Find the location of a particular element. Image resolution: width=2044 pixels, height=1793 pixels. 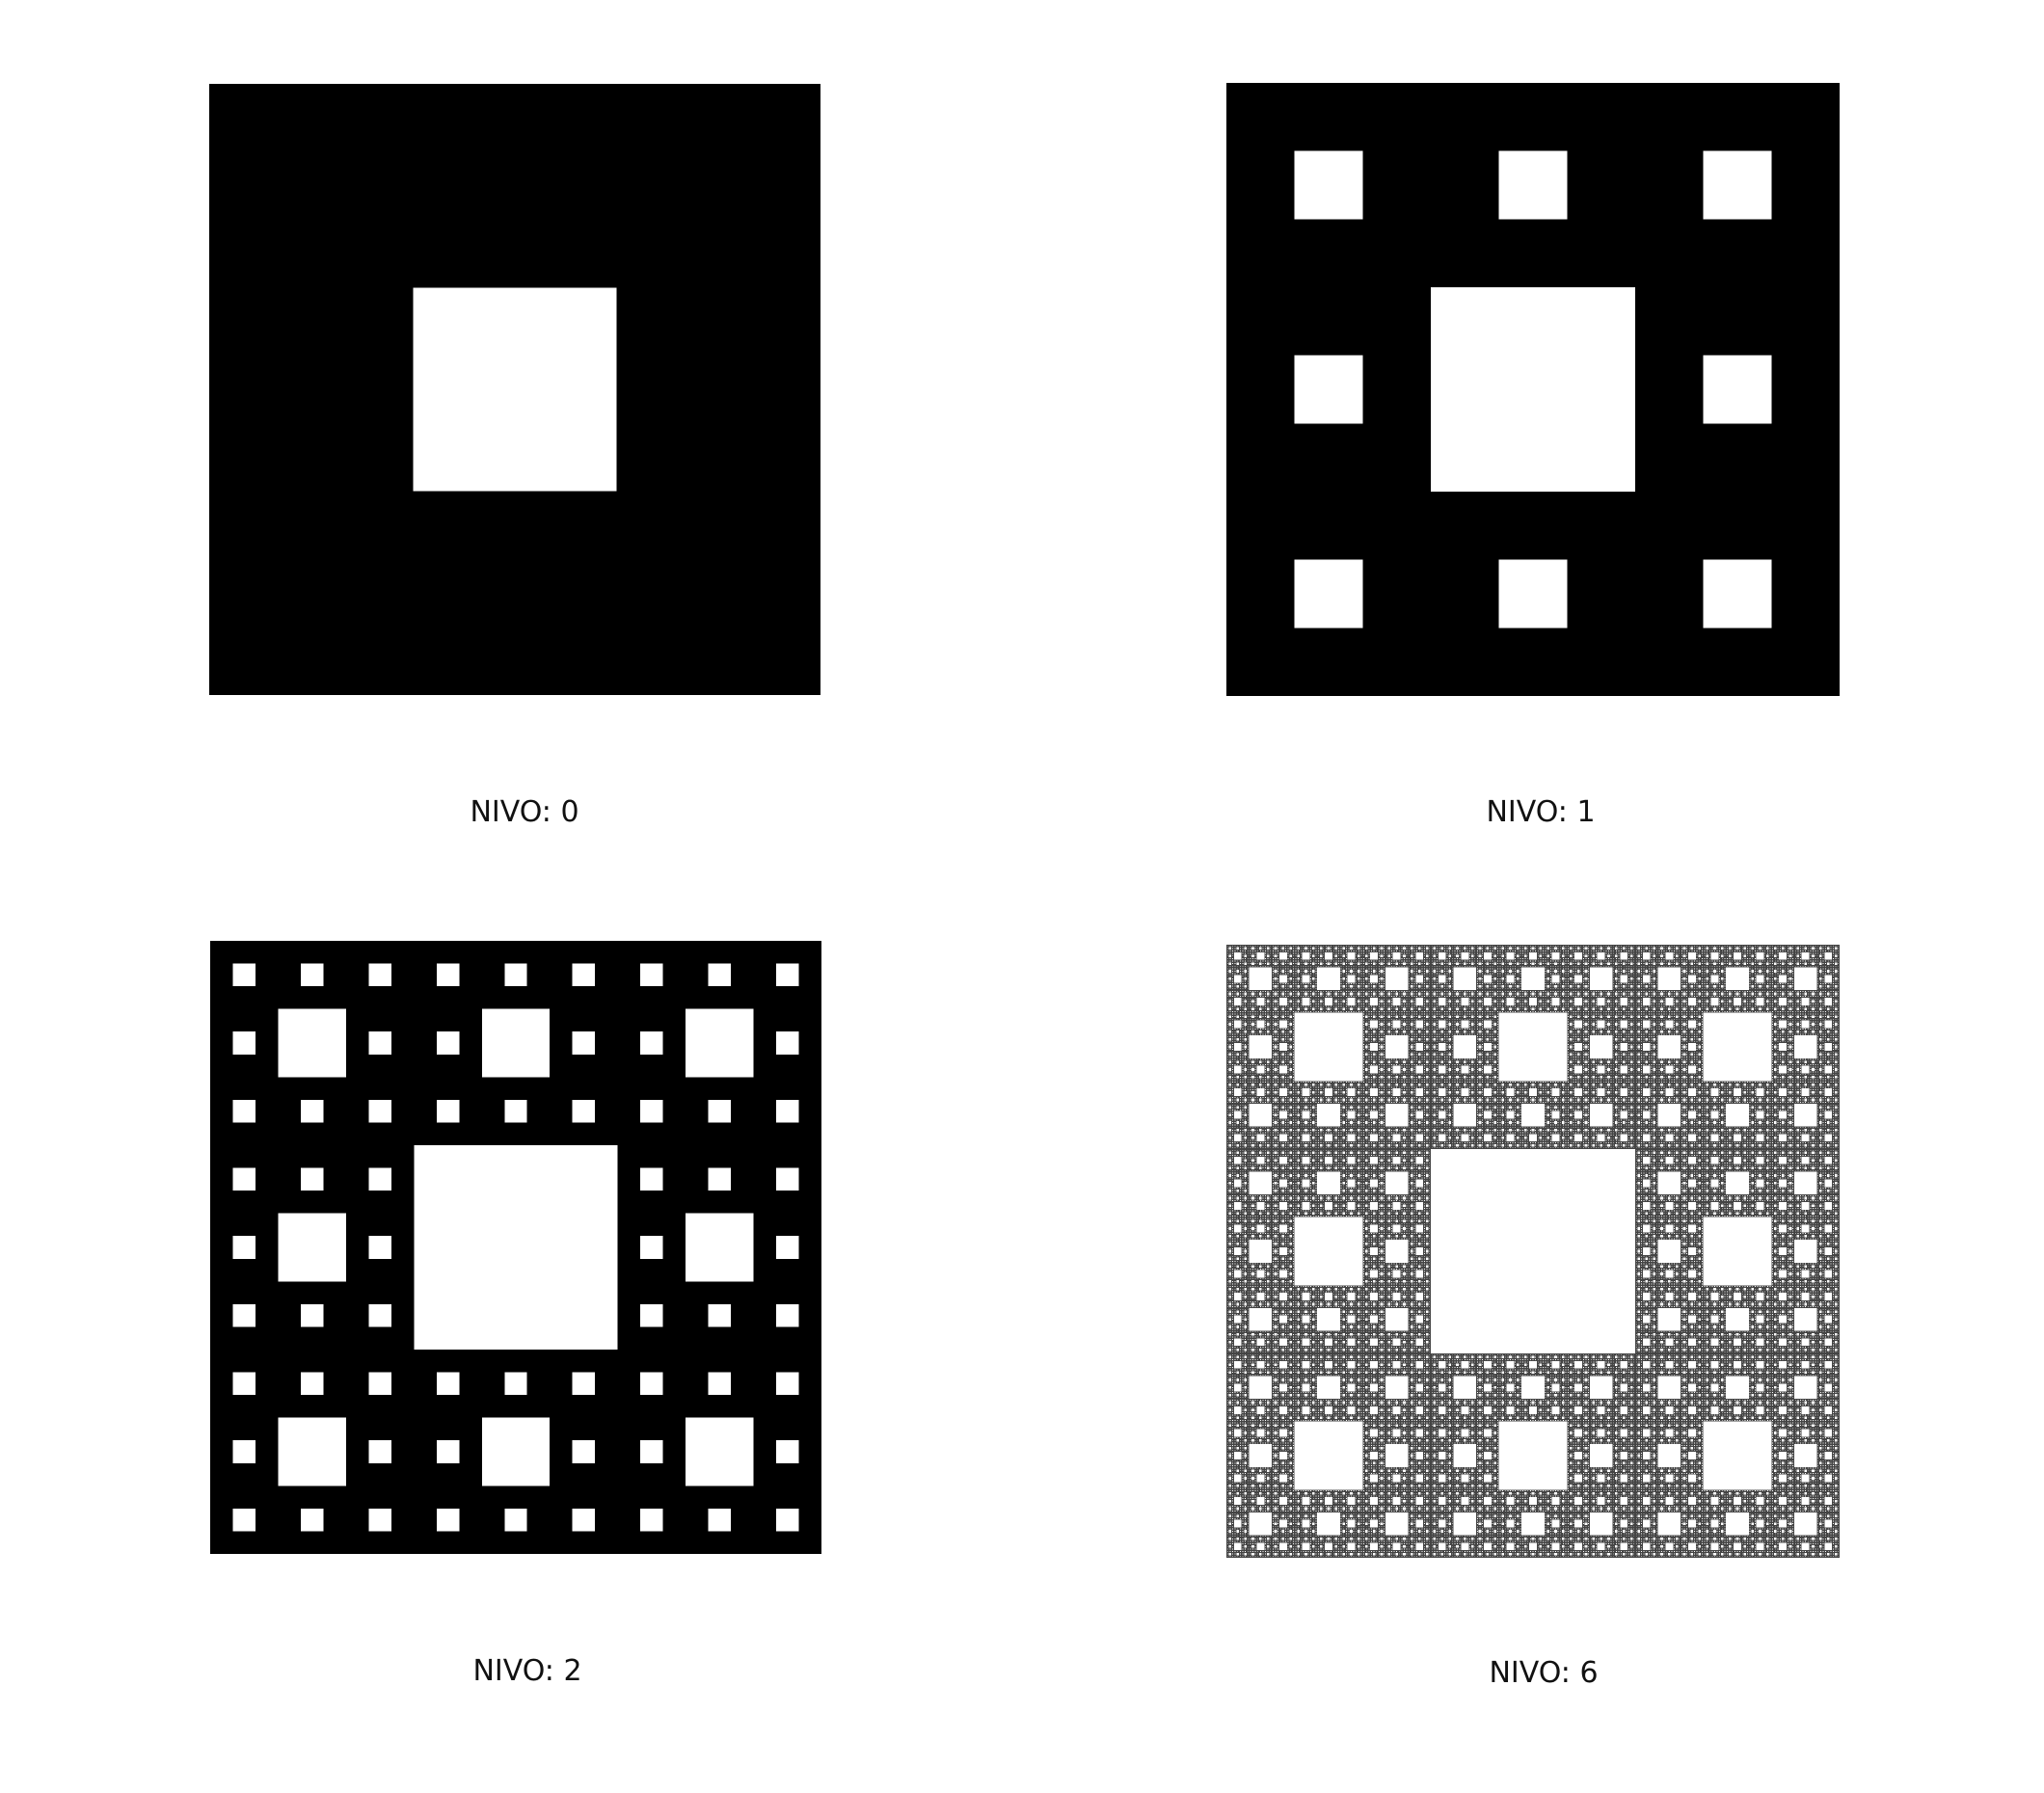

level-caption: NIVO: 2 is located at coordinates (527, 1671).